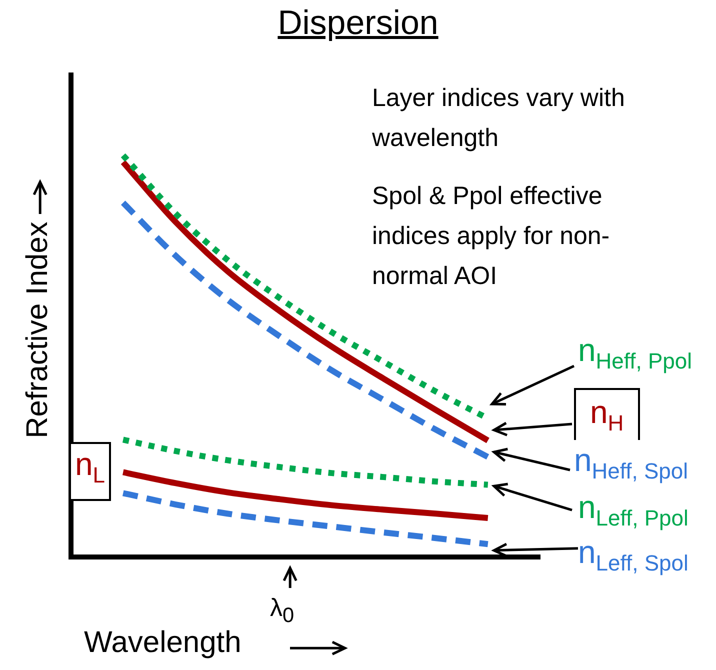  What do you see at coordinates (358, 23) in the screenshot?
I see `chart-title: Dispersion` at bounding box center [358, 23].